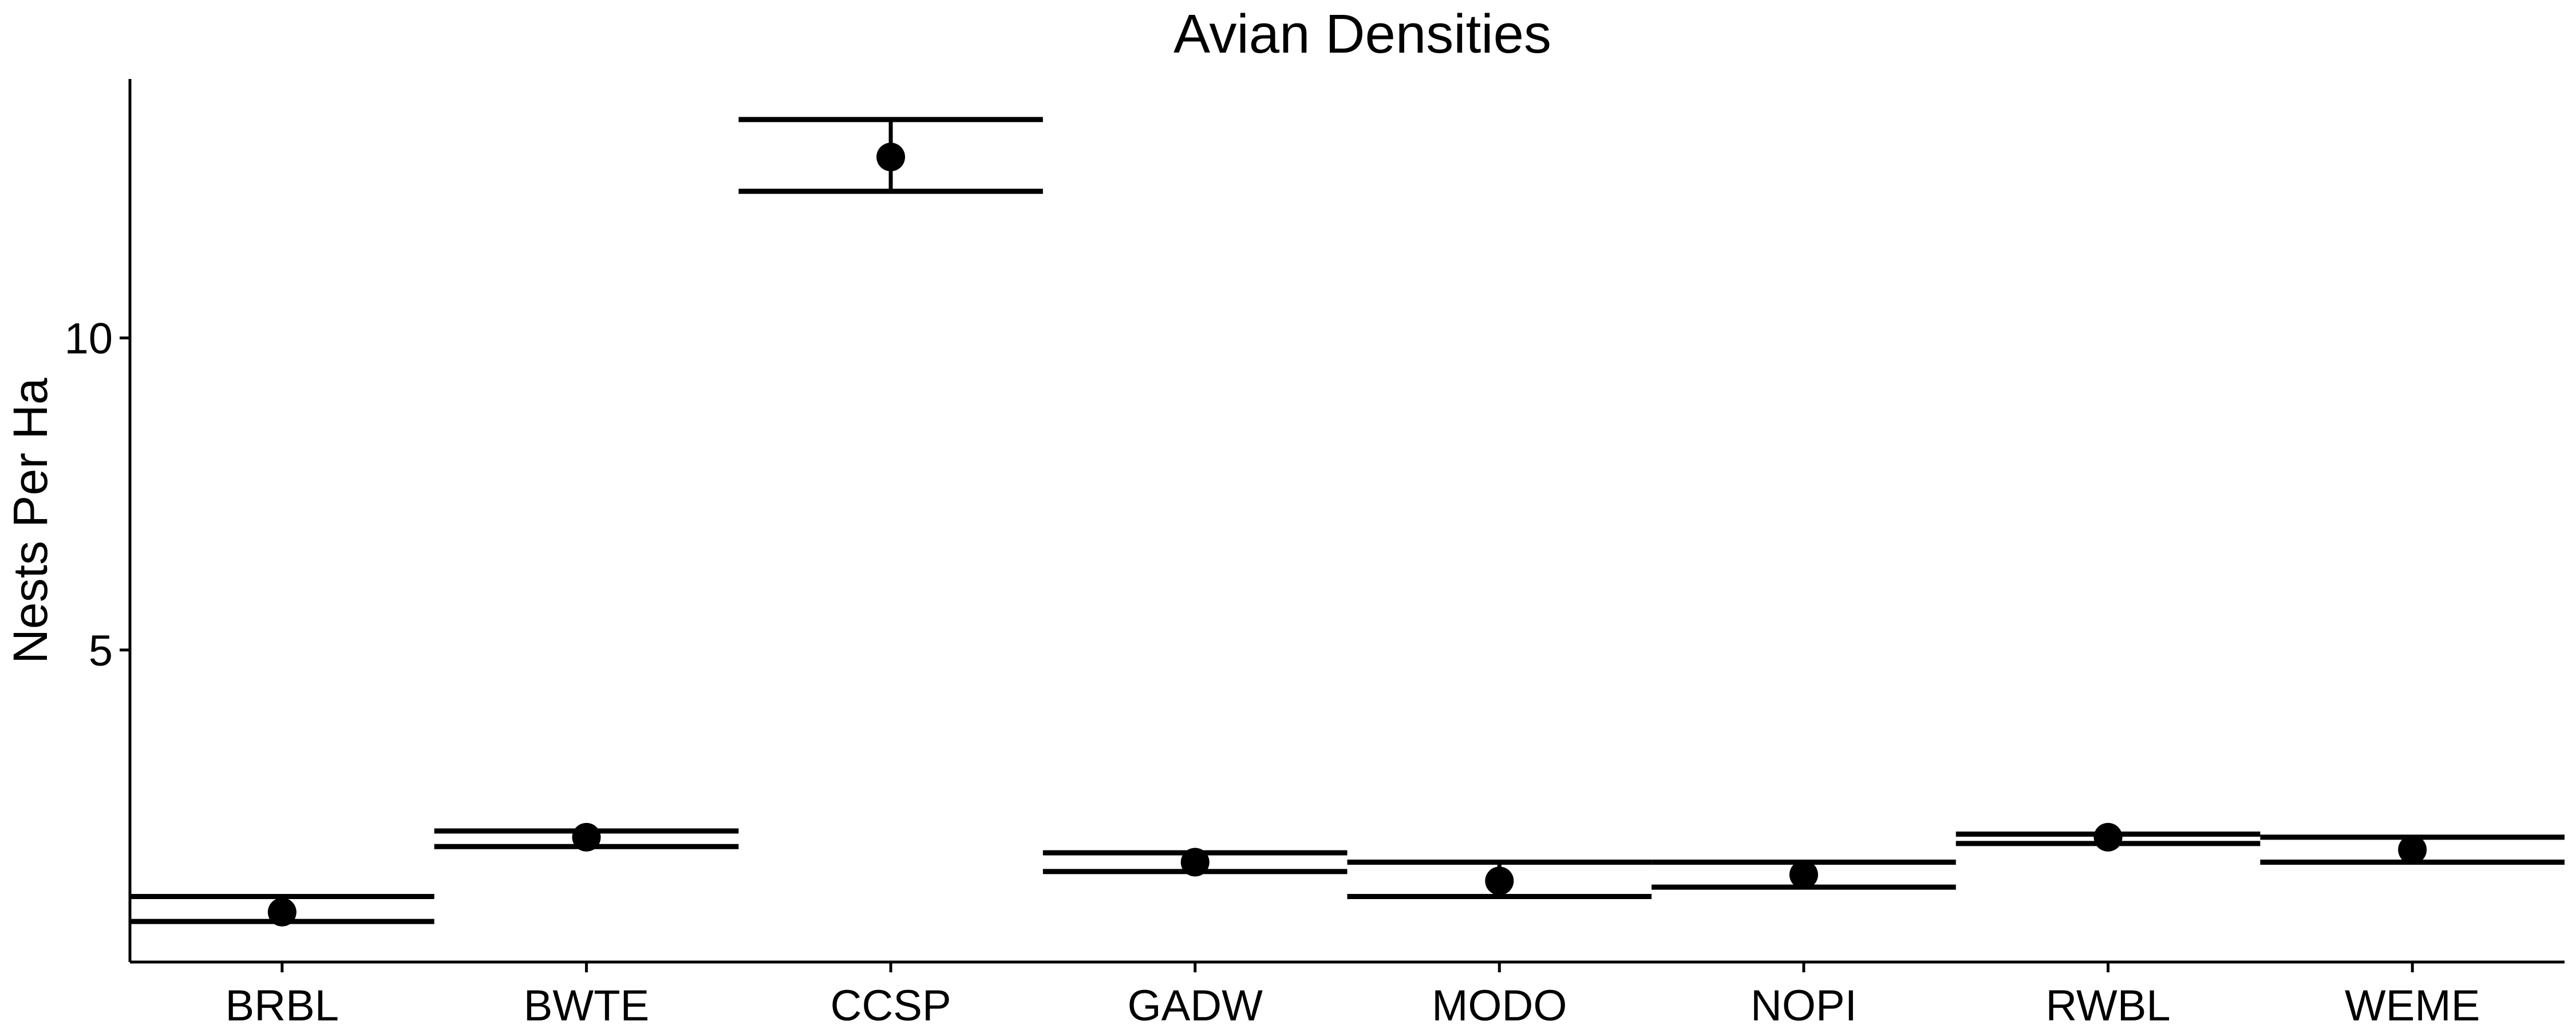  What do you see at coordinates (88, 339) in the screenshot?
I see `y-tick-label: 10` at bounding box center [88, 339].